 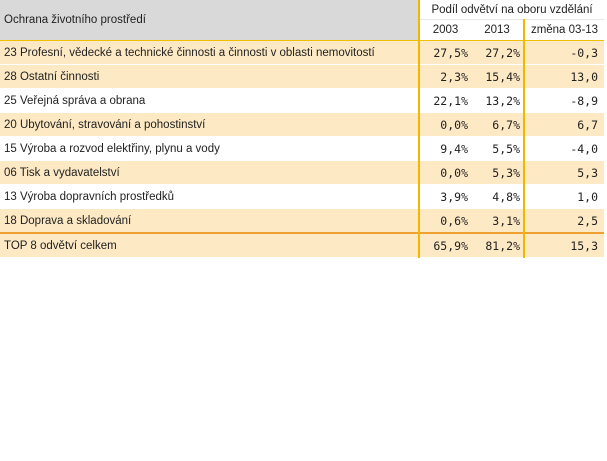 I want to click on row-label: 18 Doprava a skladování, so click(x=209, y=221).